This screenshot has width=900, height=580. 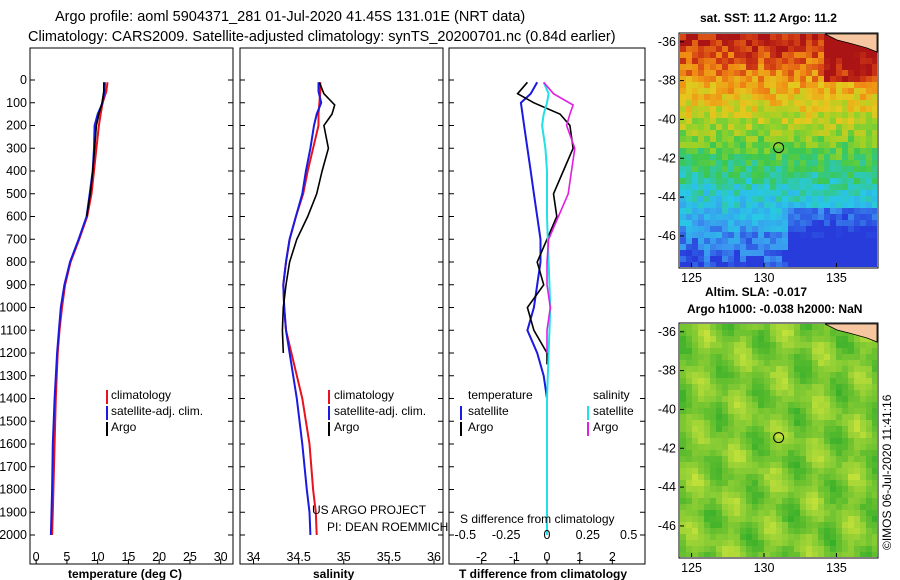 What do you see at coordinates (302, 309) in the screenshot?
I see `series-line-satellite-adj-clim-` at bounding box center [302, 309].